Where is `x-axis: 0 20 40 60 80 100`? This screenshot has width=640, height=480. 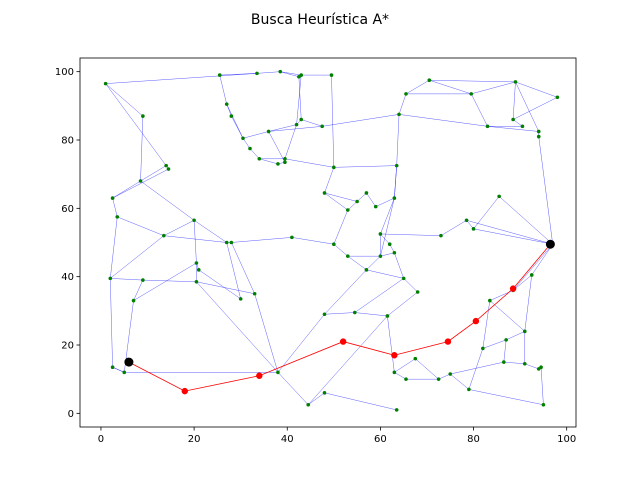 x-axis: 0 20 40 60 80 100 is located at coordinates (337, 436).